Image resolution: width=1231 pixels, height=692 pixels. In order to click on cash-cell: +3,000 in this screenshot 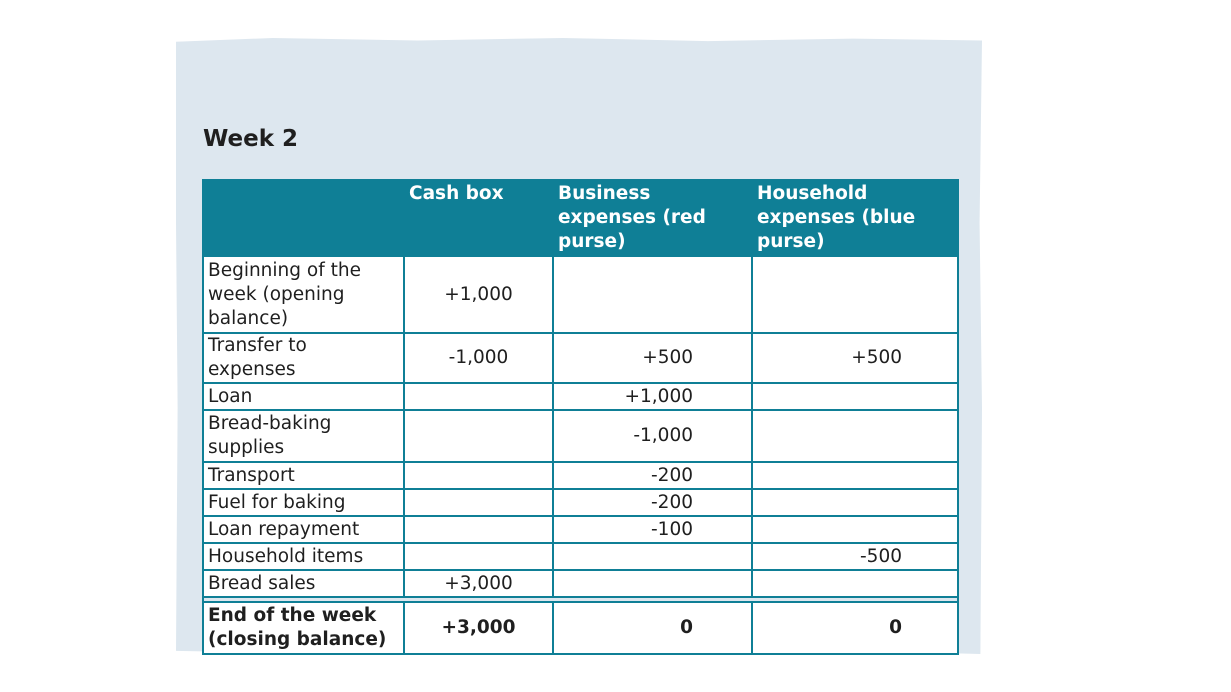, I will do `click(478, 583)`.